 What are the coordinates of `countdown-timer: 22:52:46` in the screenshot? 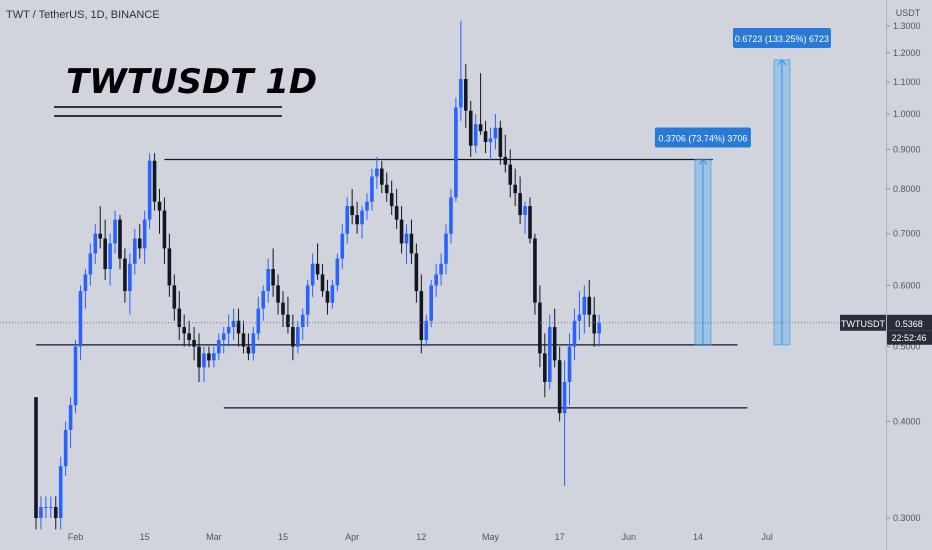 It's located at (908, 338).